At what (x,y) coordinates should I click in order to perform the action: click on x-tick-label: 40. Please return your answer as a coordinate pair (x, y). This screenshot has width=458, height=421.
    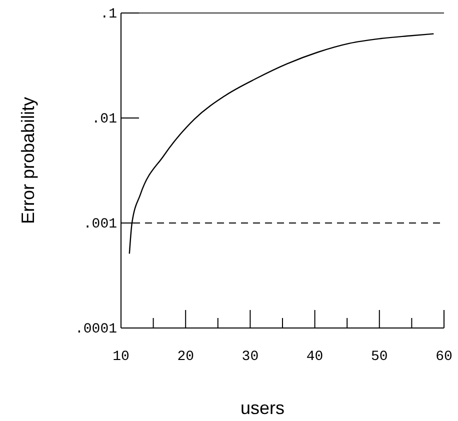
    Looking at the image, I should click on (315, 356).